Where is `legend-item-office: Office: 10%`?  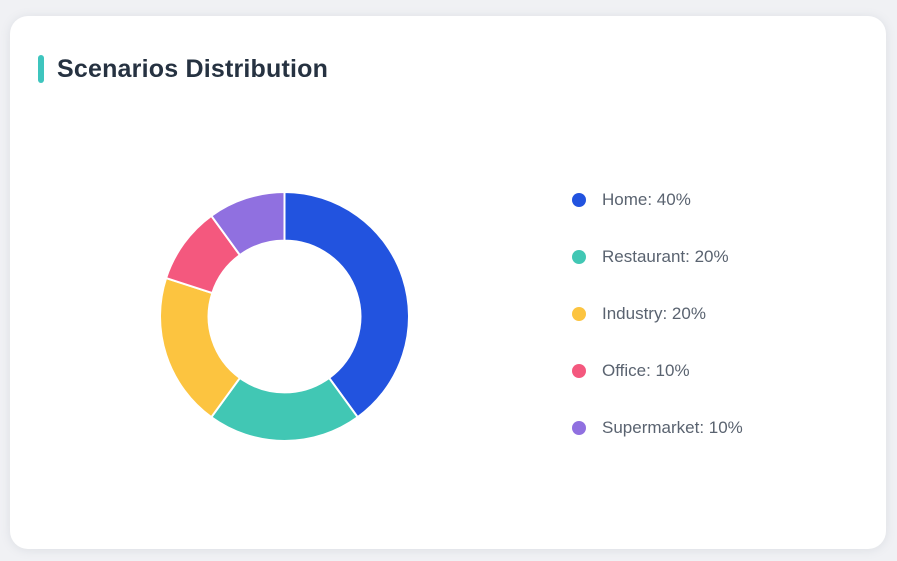 legend-item-office: Office: 10% is located at coordinates (657, 371).